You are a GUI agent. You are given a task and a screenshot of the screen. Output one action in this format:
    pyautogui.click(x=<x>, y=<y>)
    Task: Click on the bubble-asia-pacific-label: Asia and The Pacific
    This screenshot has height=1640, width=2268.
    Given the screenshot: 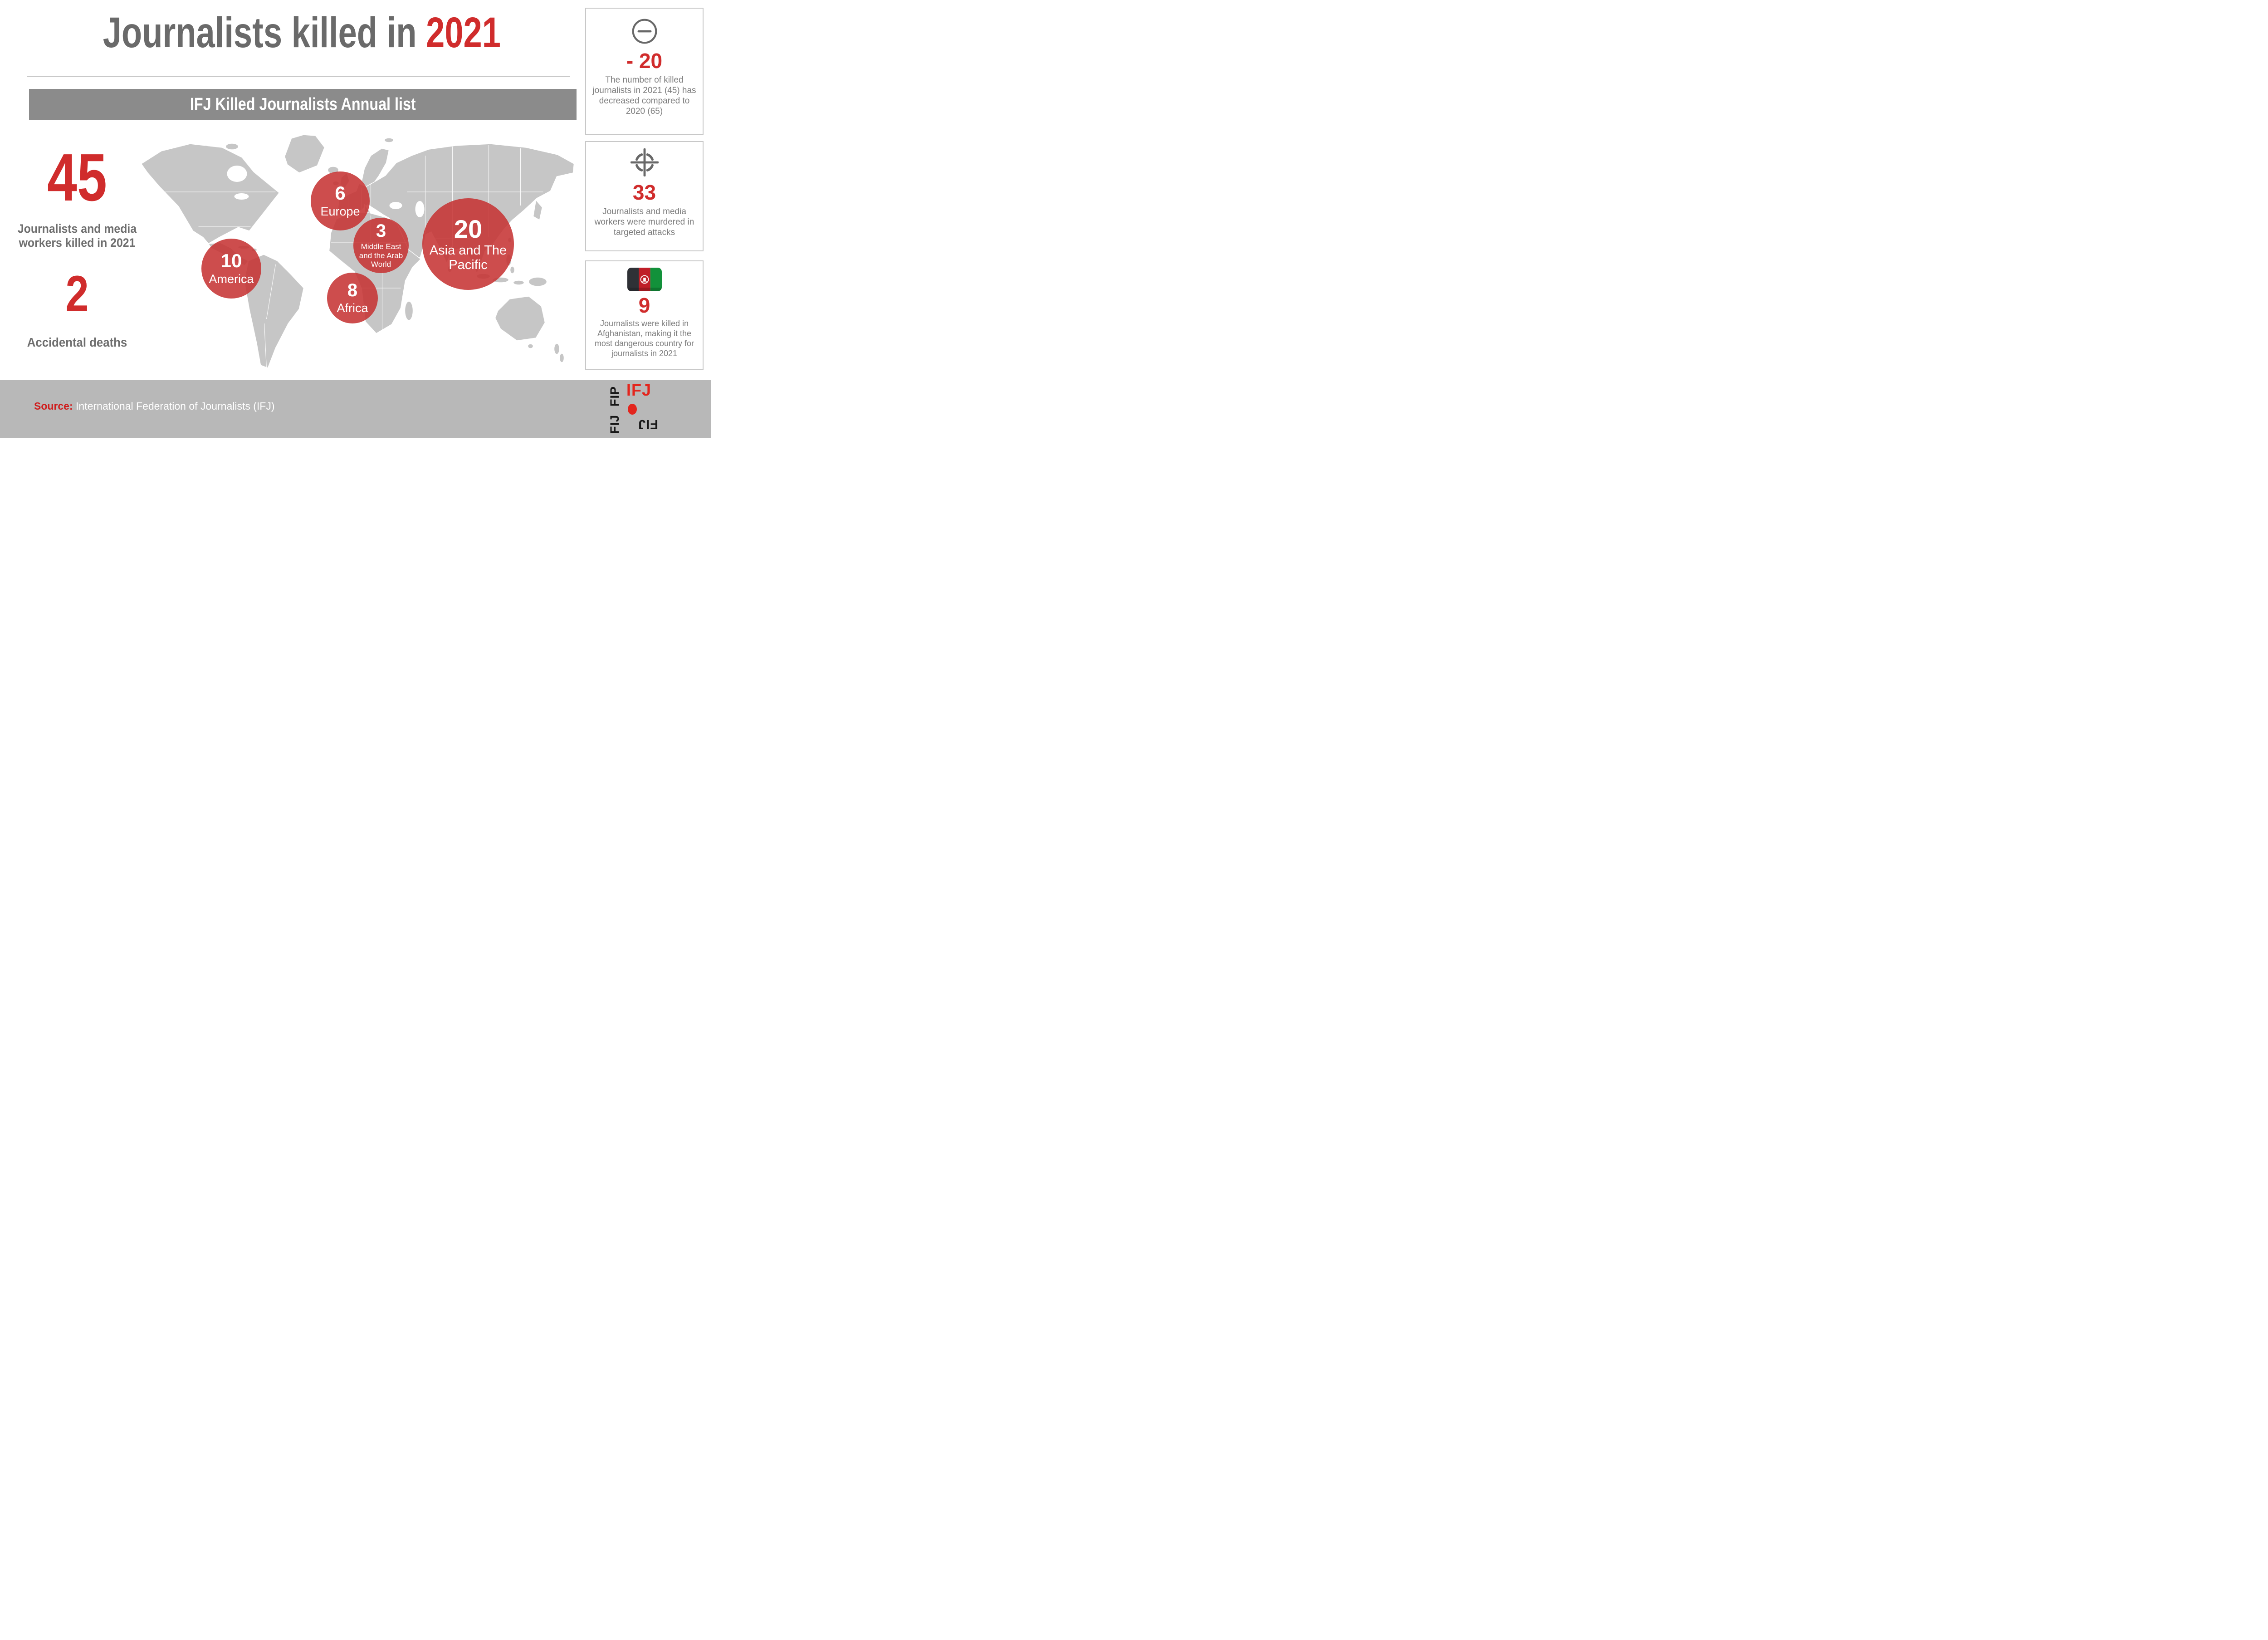 What is the action you would take?
    pyautogui.click(x=468, y=257)
    